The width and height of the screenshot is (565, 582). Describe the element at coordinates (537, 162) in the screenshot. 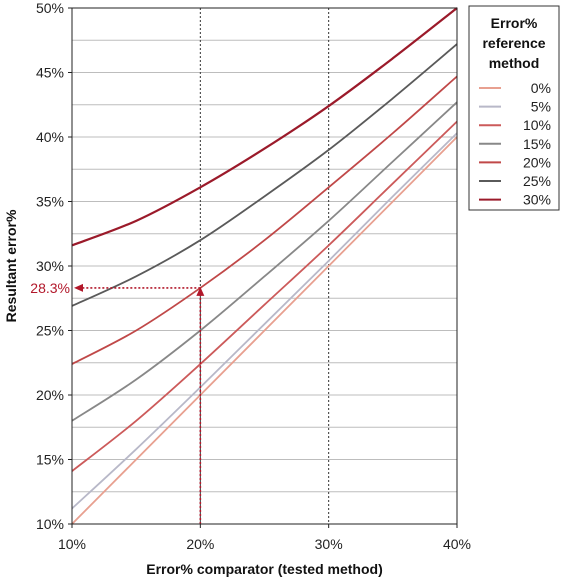

I see `legend-label: 20%` at that location.